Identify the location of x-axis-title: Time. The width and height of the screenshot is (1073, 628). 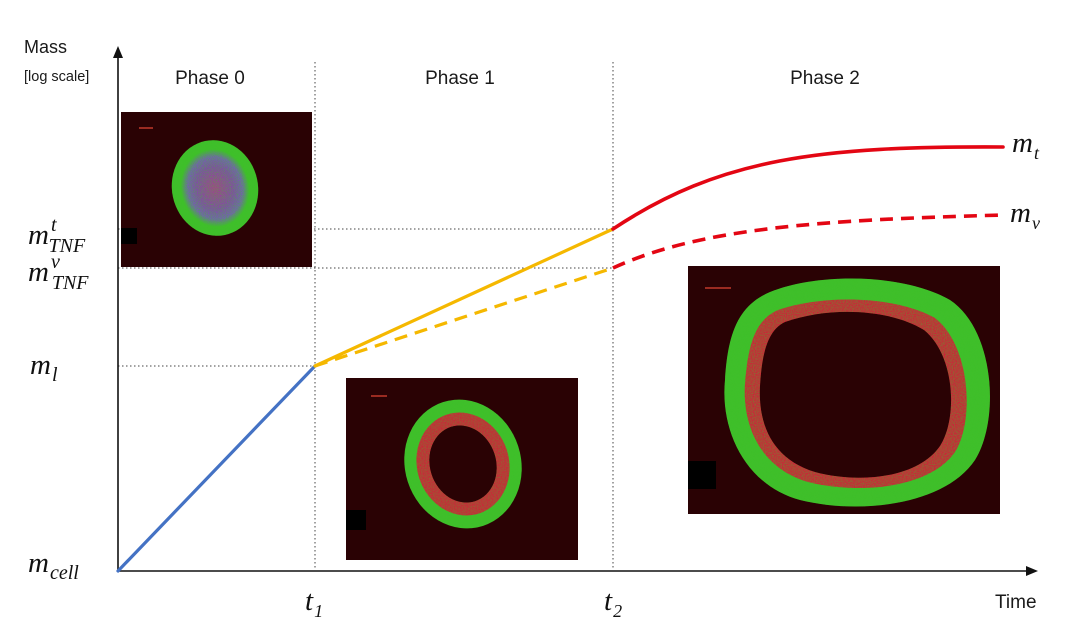
(1016, 602).